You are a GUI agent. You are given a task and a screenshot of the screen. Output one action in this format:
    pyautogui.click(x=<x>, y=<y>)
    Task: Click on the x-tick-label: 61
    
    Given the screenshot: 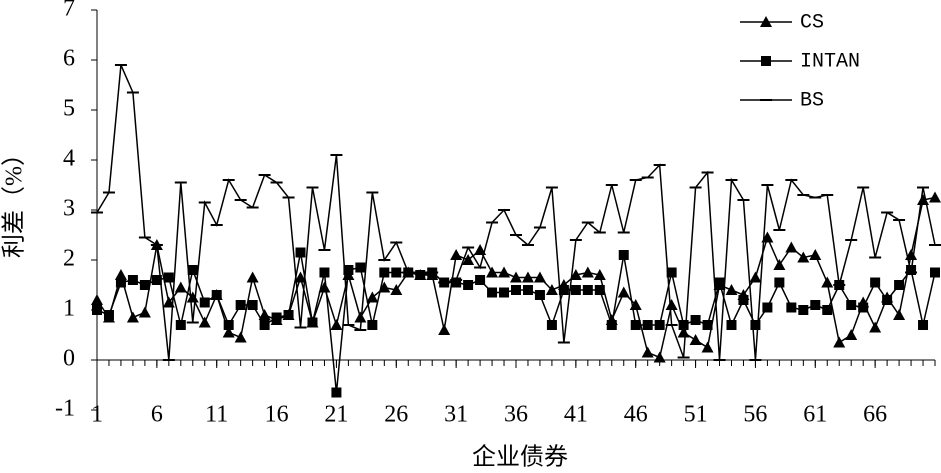 What is the action you would take?
    pyautogui.click(x=815, y=415)
    